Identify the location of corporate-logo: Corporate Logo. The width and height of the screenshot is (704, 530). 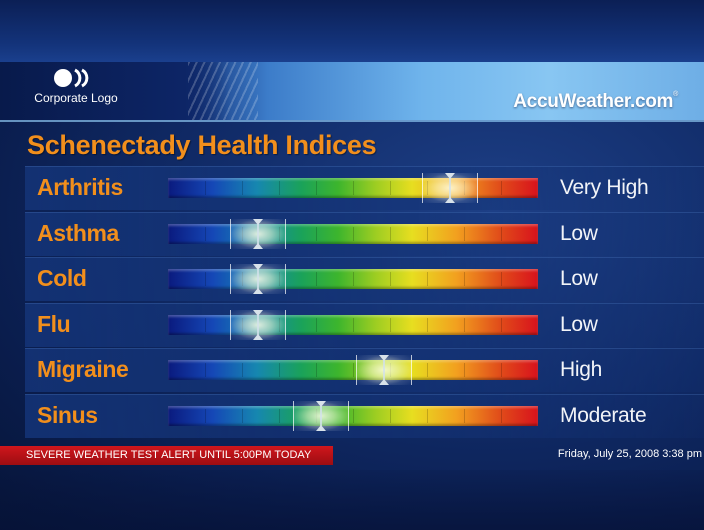
(76, 89).